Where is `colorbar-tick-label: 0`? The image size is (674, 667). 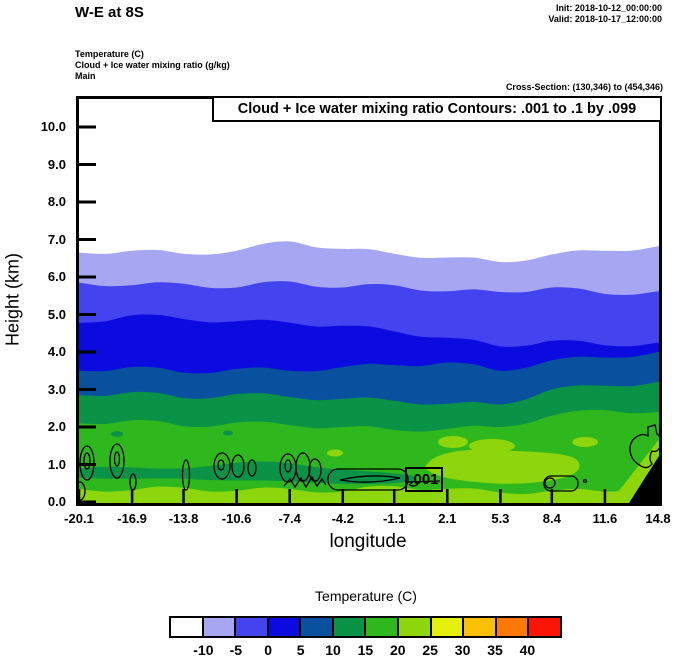 colorbar-tick-label: 0 is located at coordinates (268, 650).